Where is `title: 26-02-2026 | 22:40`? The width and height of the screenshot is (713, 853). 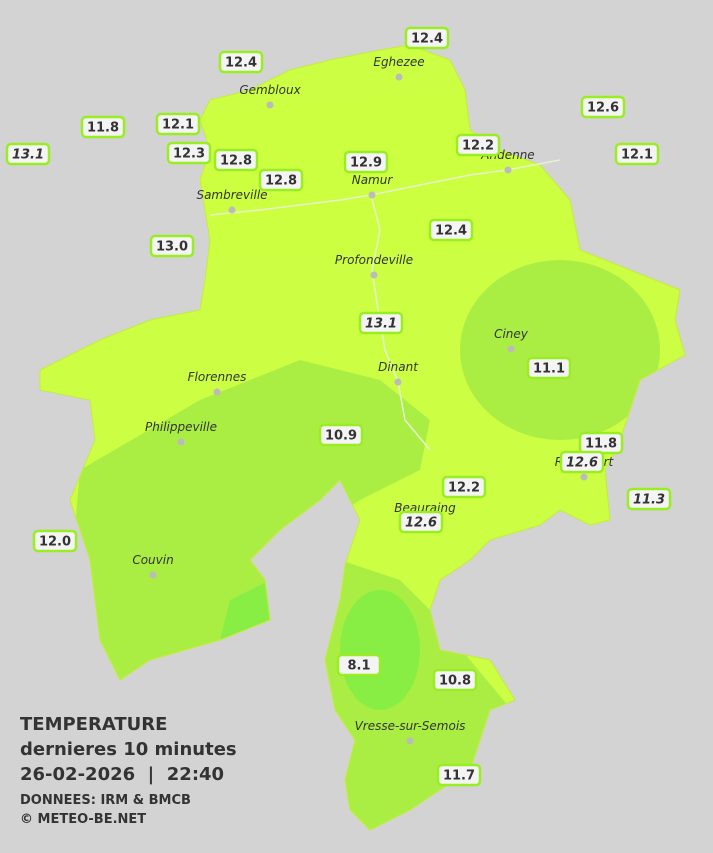
title: 26-02-2026 | 22:40 is located at coordinates (122, 774).